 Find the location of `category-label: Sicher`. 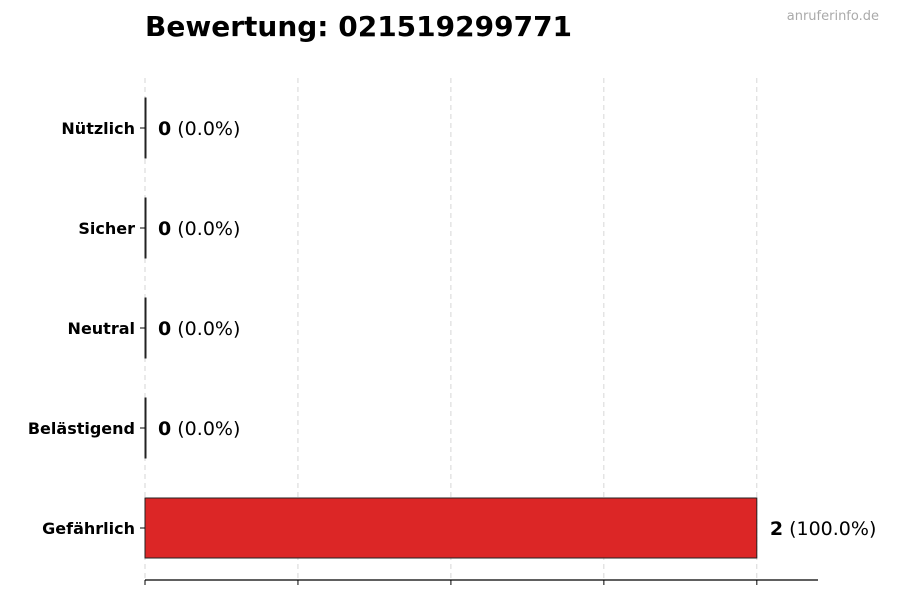

category-label: Sicher is located at coordinates (106, 228).